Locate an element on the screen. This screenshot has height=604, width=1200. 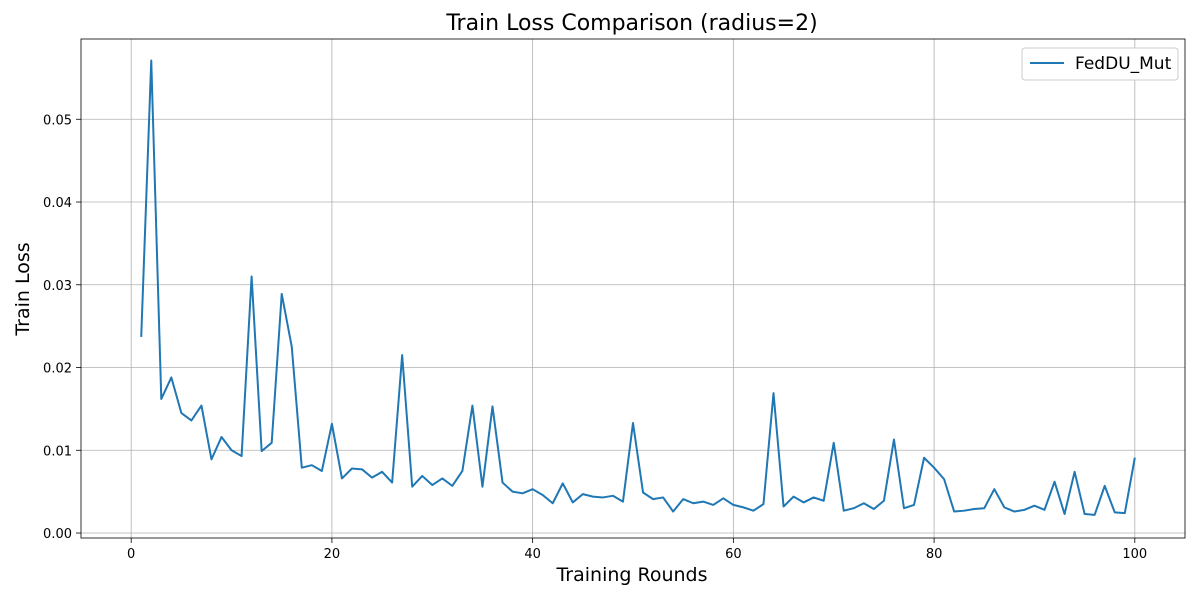
chart-title: Train Loss Comparison (radius=2) is located at coordinates (631, 23).